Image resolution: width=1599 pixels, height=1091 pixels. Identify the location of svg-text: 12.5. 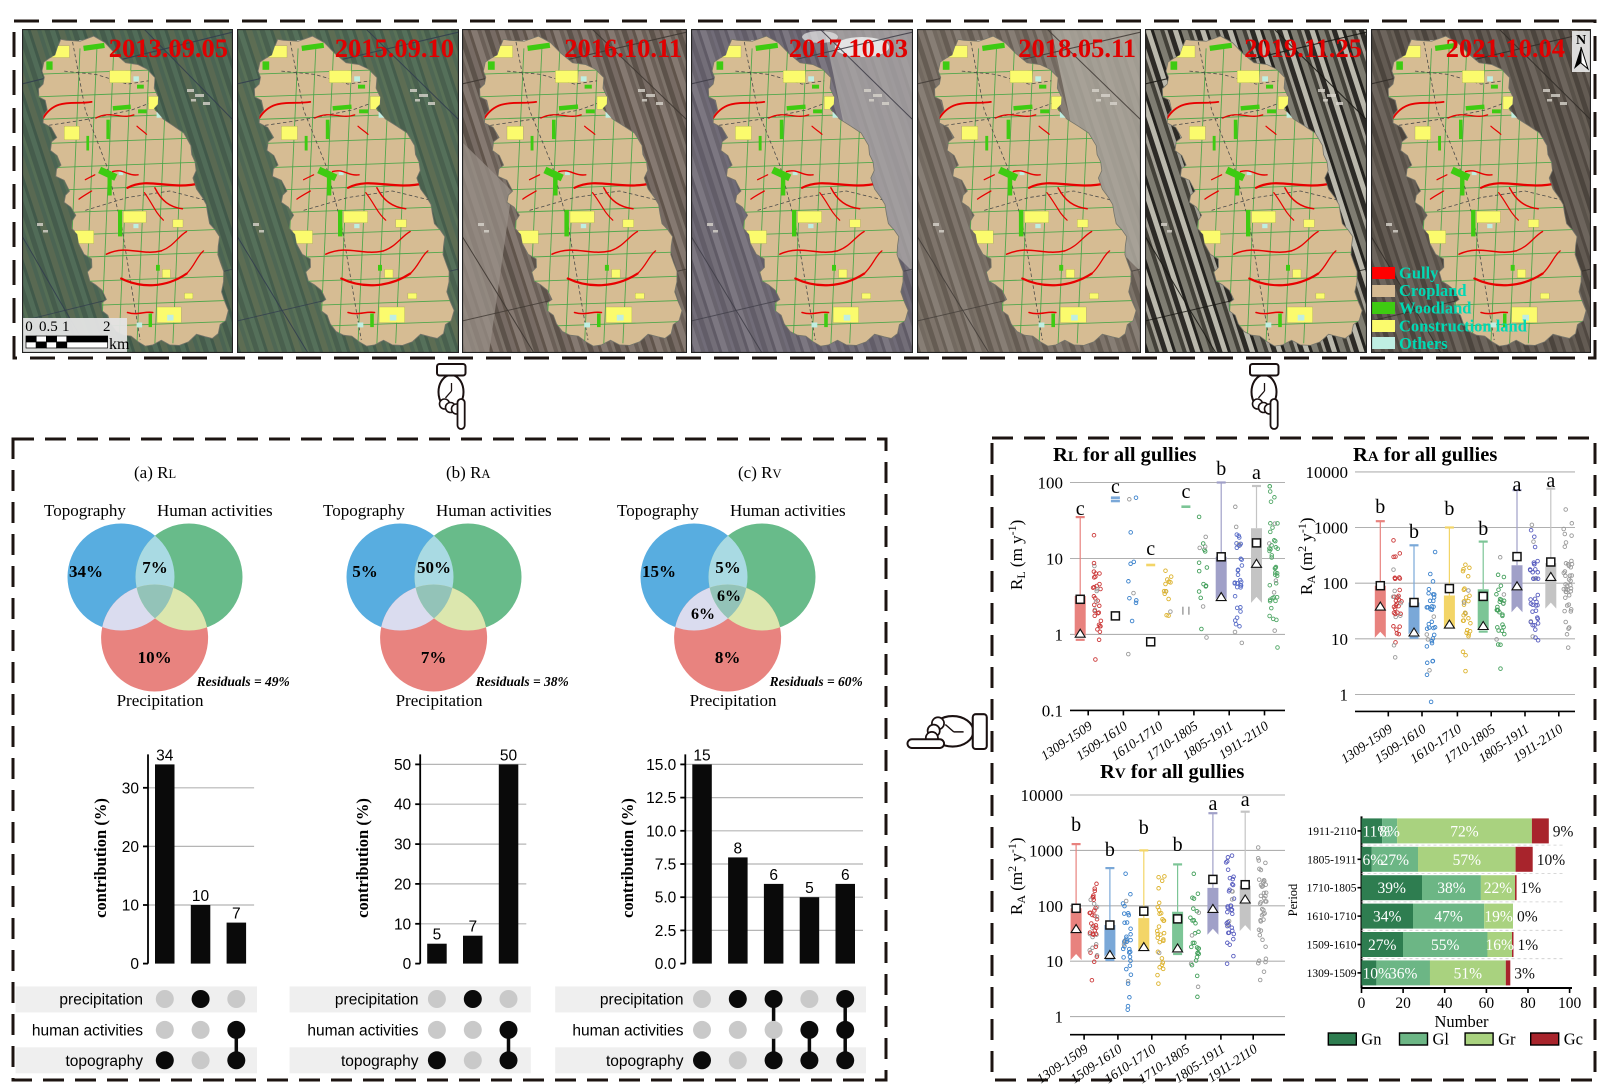
(661, 798).